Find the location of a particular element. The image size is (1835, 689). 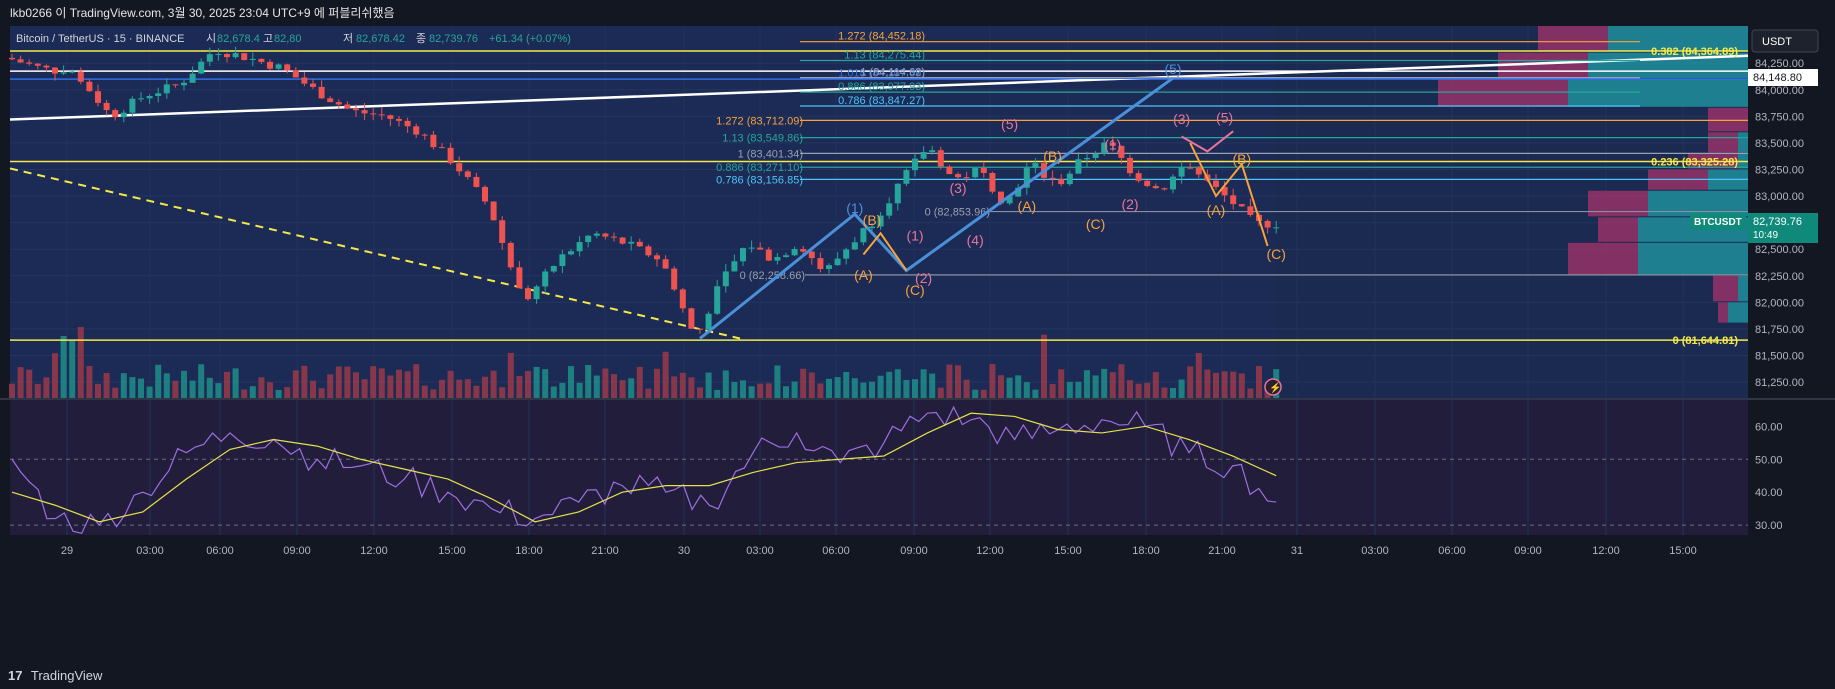

wave-label: (5) is located at coordinates (1009, 124).